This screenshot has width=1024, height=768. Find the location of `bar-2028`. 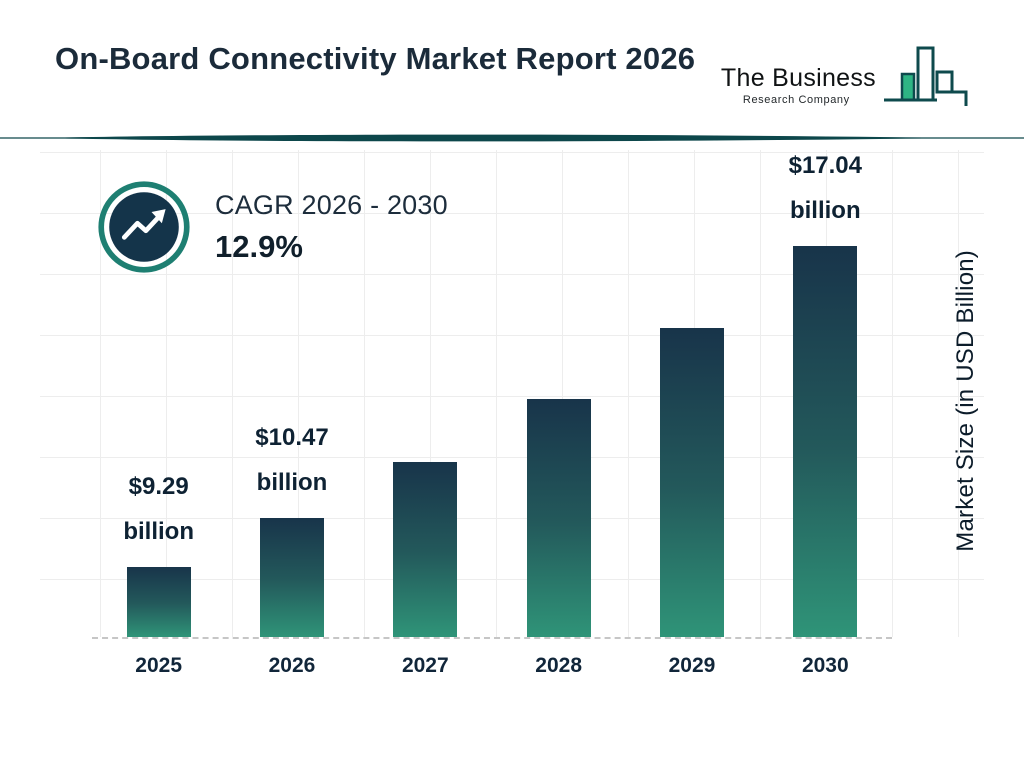

bar-2028 is located at coordinates (558, 518).